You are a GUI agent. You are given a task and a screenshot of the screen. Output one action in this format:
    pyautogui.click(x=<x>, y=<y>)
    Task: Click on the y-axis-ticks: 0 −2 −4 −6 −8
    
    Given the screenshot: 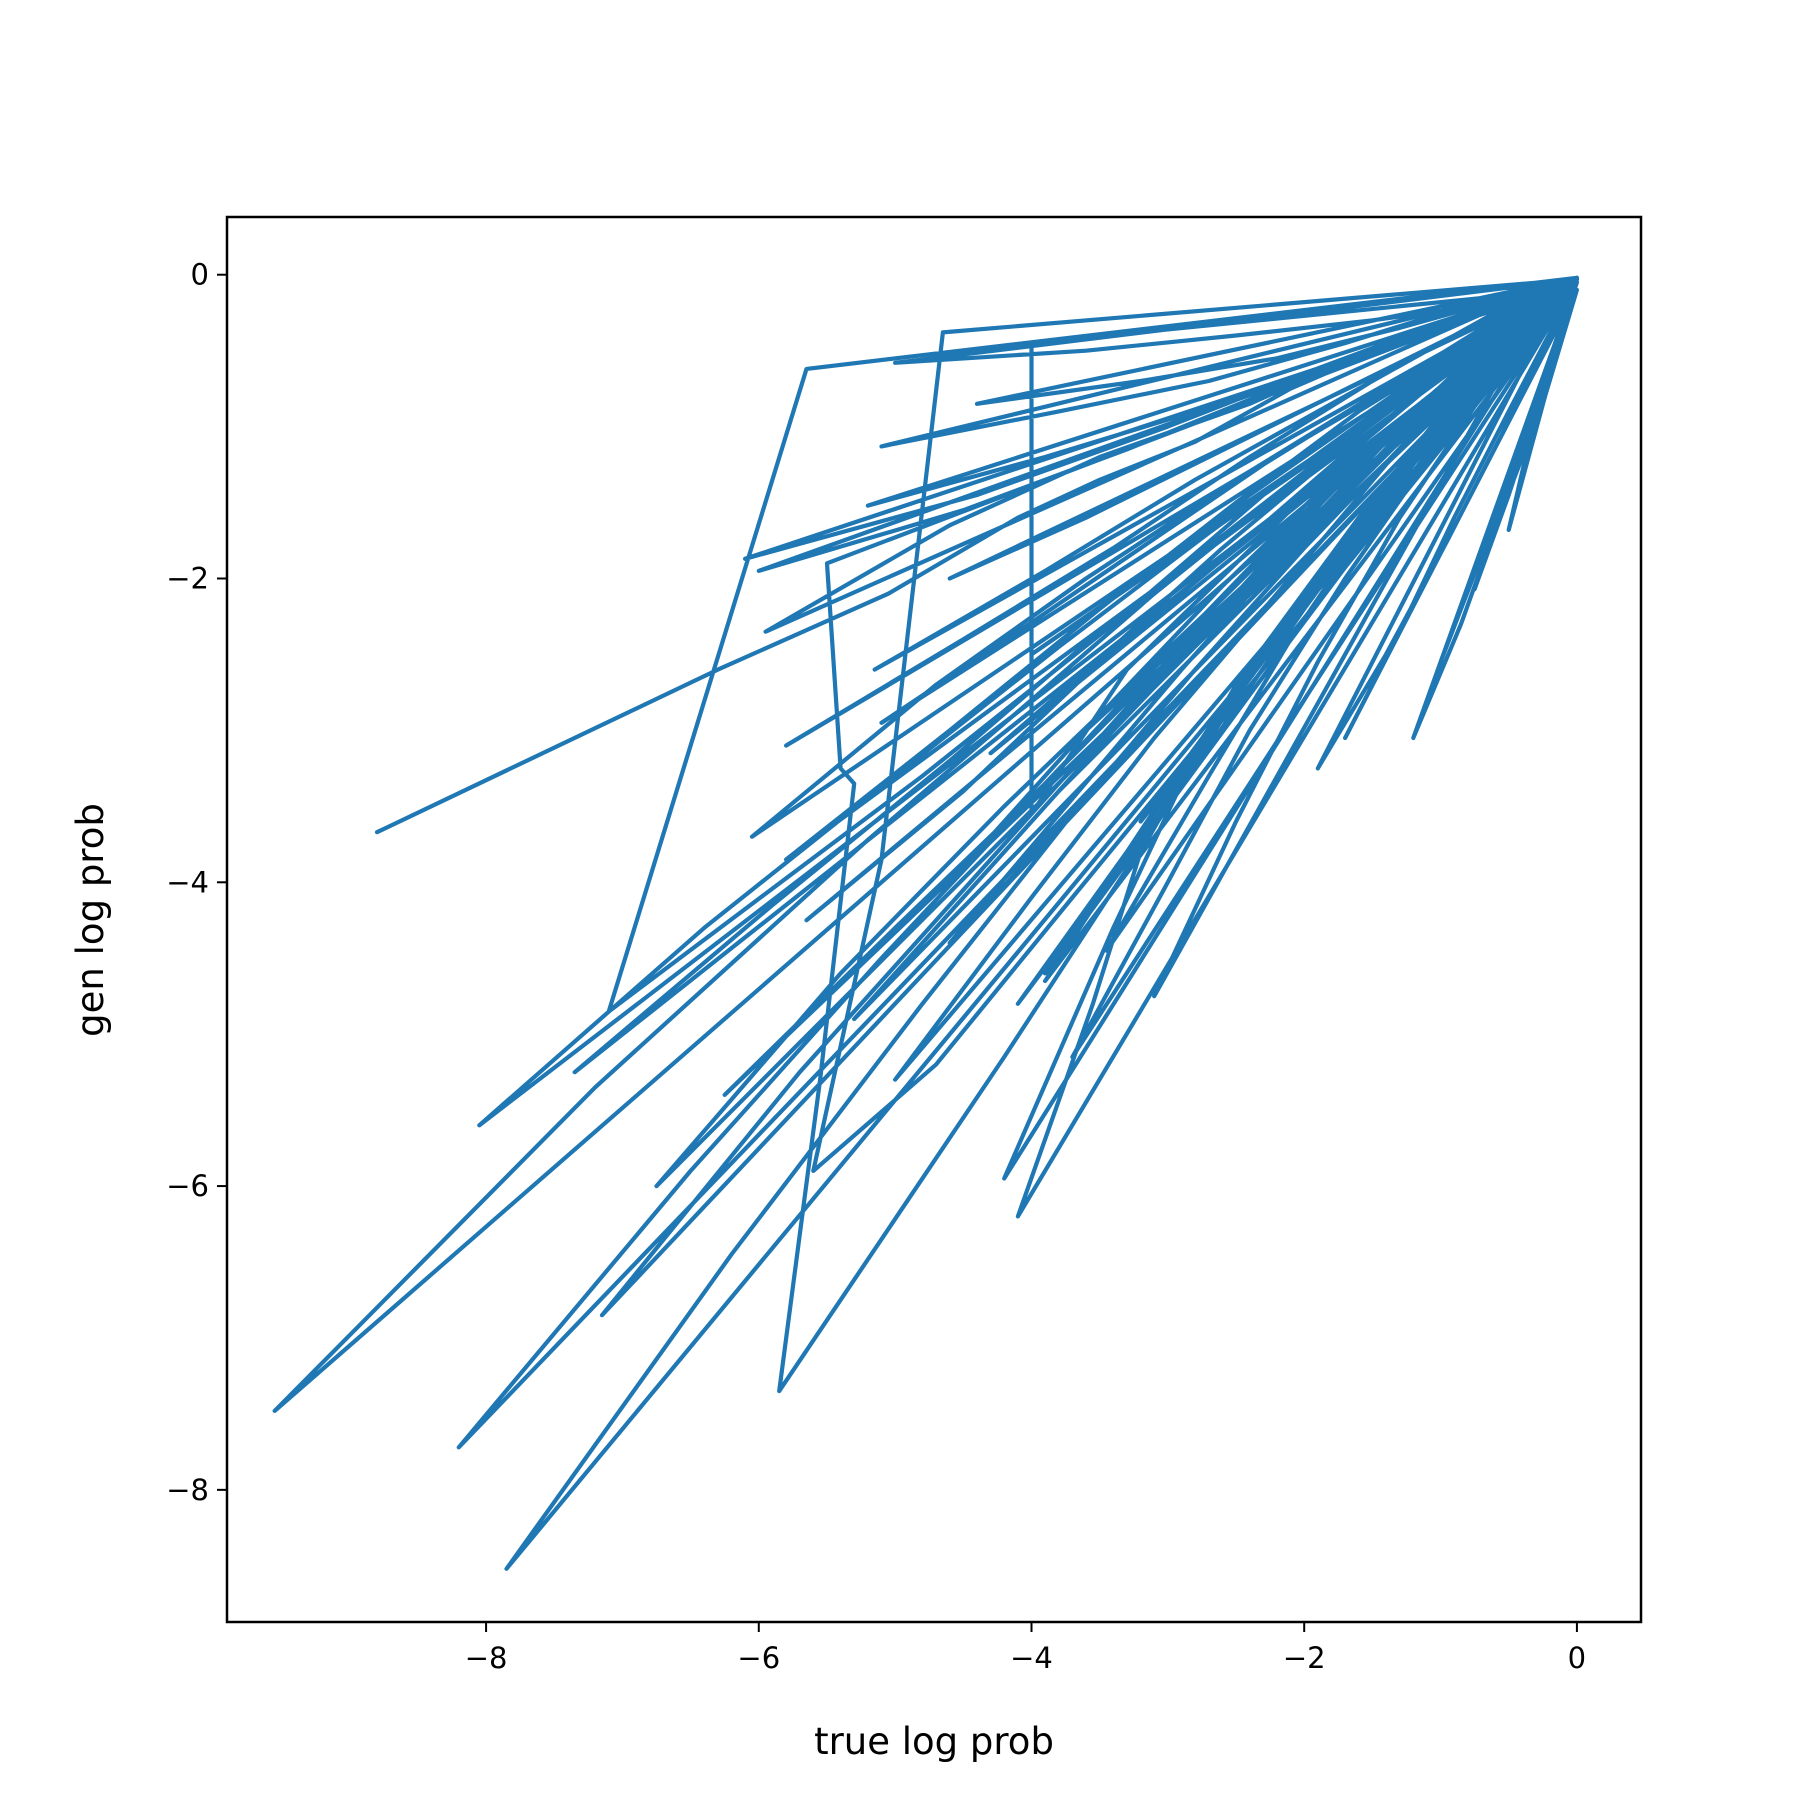 What is the action you would take?
    pyautogui.click(x=196, y=882)
    